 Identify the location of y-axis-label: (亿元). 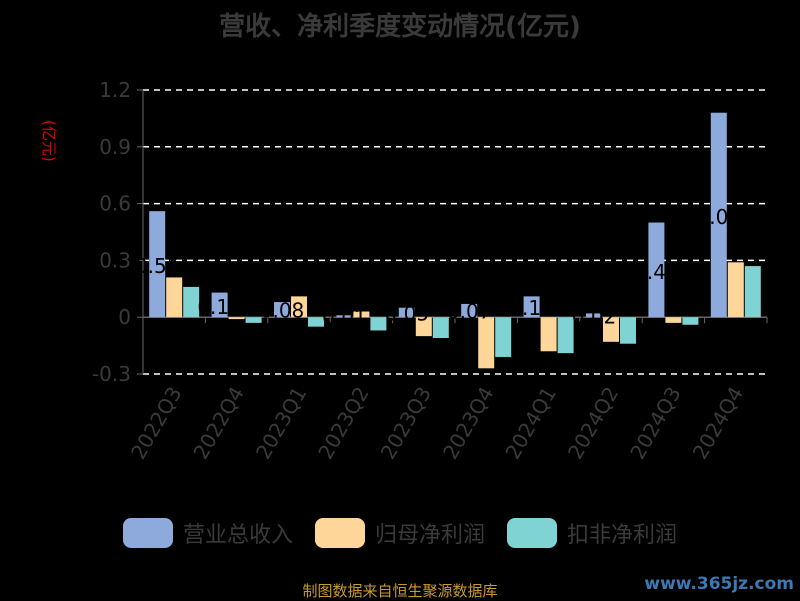
(49, 141).